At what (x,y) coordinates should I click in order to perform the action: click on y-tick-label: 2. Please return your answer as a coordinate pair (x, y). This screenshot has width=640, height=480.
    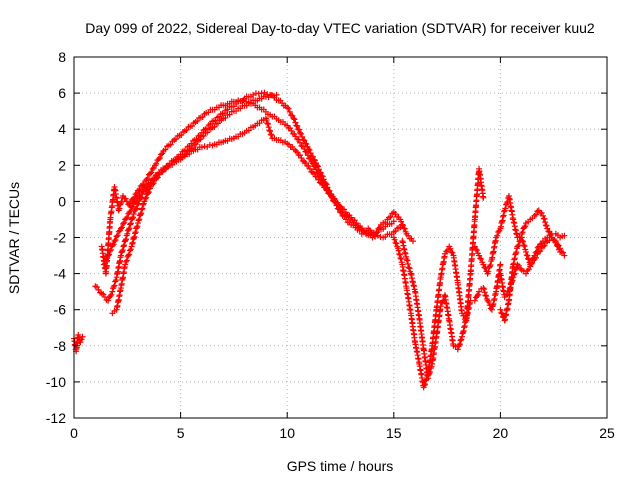
    Looking at the image, I should click on (62, 165).